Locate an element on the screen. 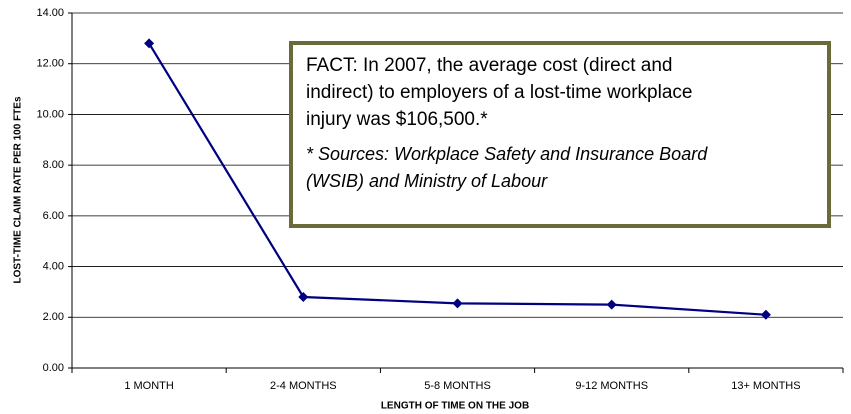  y-axis-title: LOST-TIME CLAIM RATE PER 100 FTEs is located at coordinates (18, 189).